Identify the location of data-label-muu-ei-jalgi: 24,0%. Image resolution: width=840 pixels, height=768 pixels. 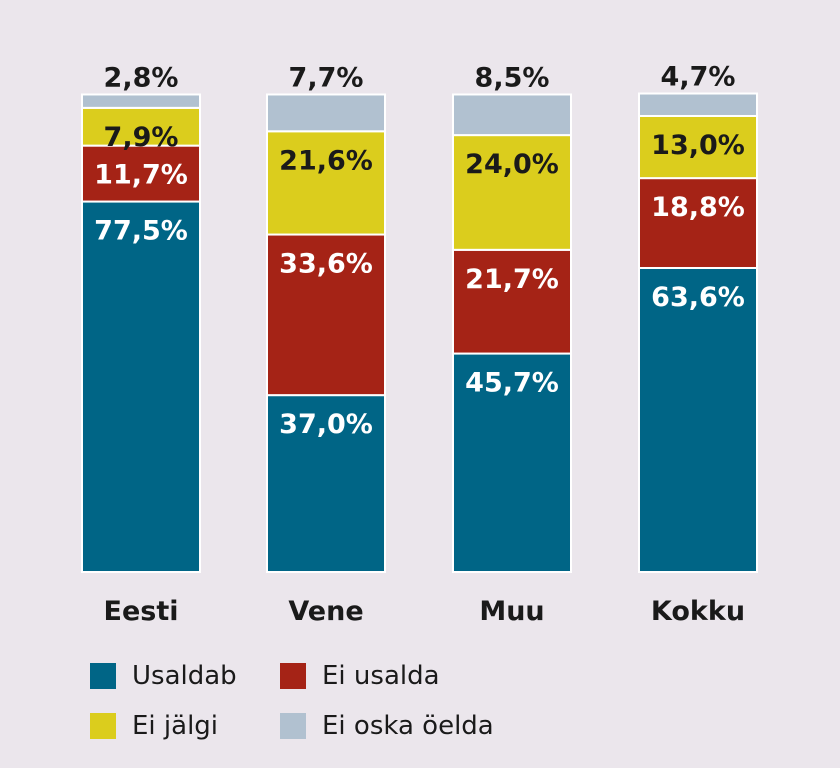
(512, 164).